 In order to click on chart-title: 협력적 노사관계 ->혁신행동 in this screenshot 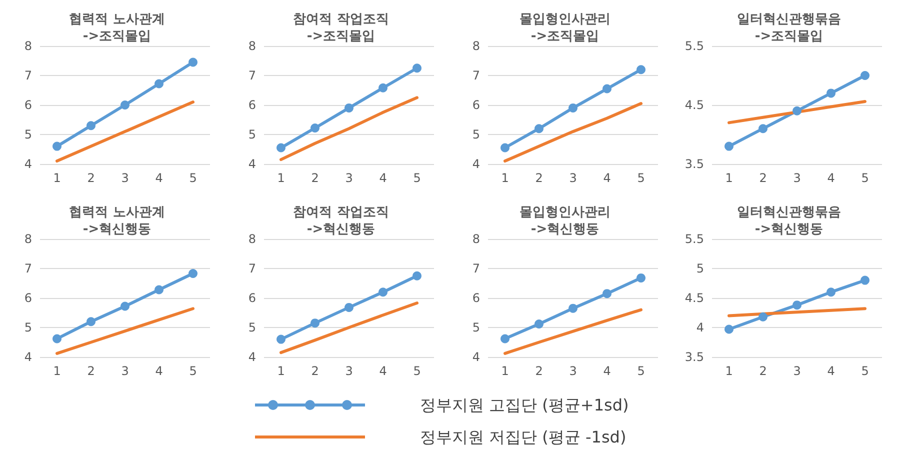, I will do `click(117, 221)`.